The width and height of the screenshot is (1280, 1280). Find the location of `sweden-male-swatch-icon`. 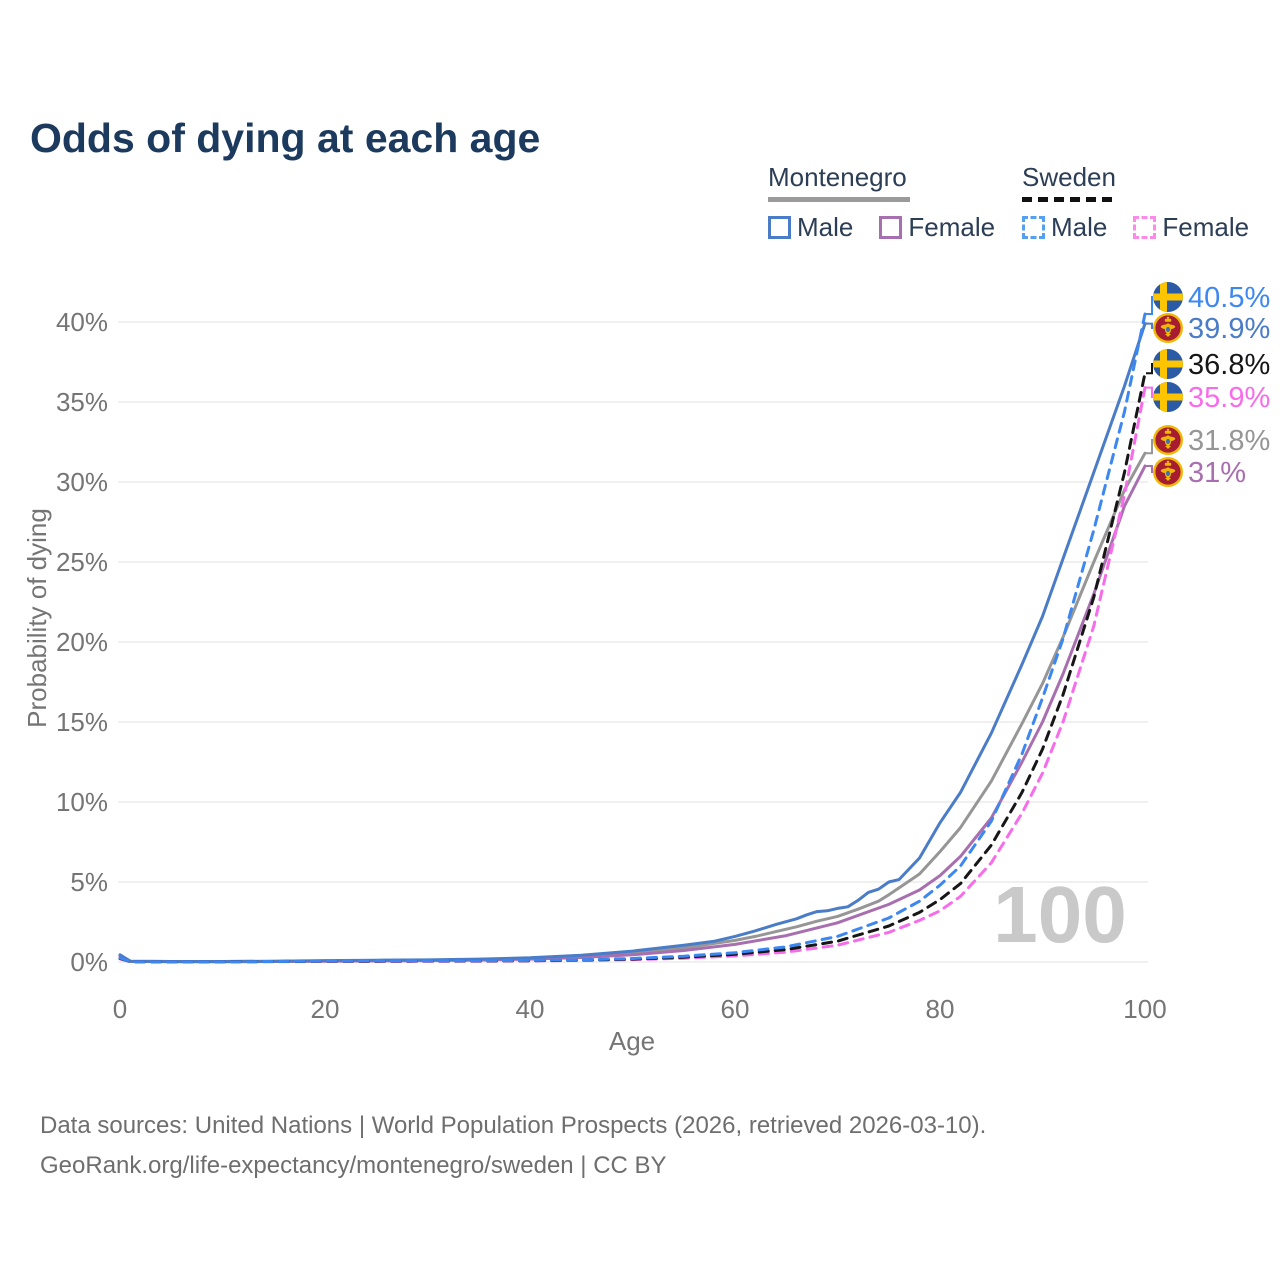

sweden-male-swatch-icon is located at coordinates (1033, 227).